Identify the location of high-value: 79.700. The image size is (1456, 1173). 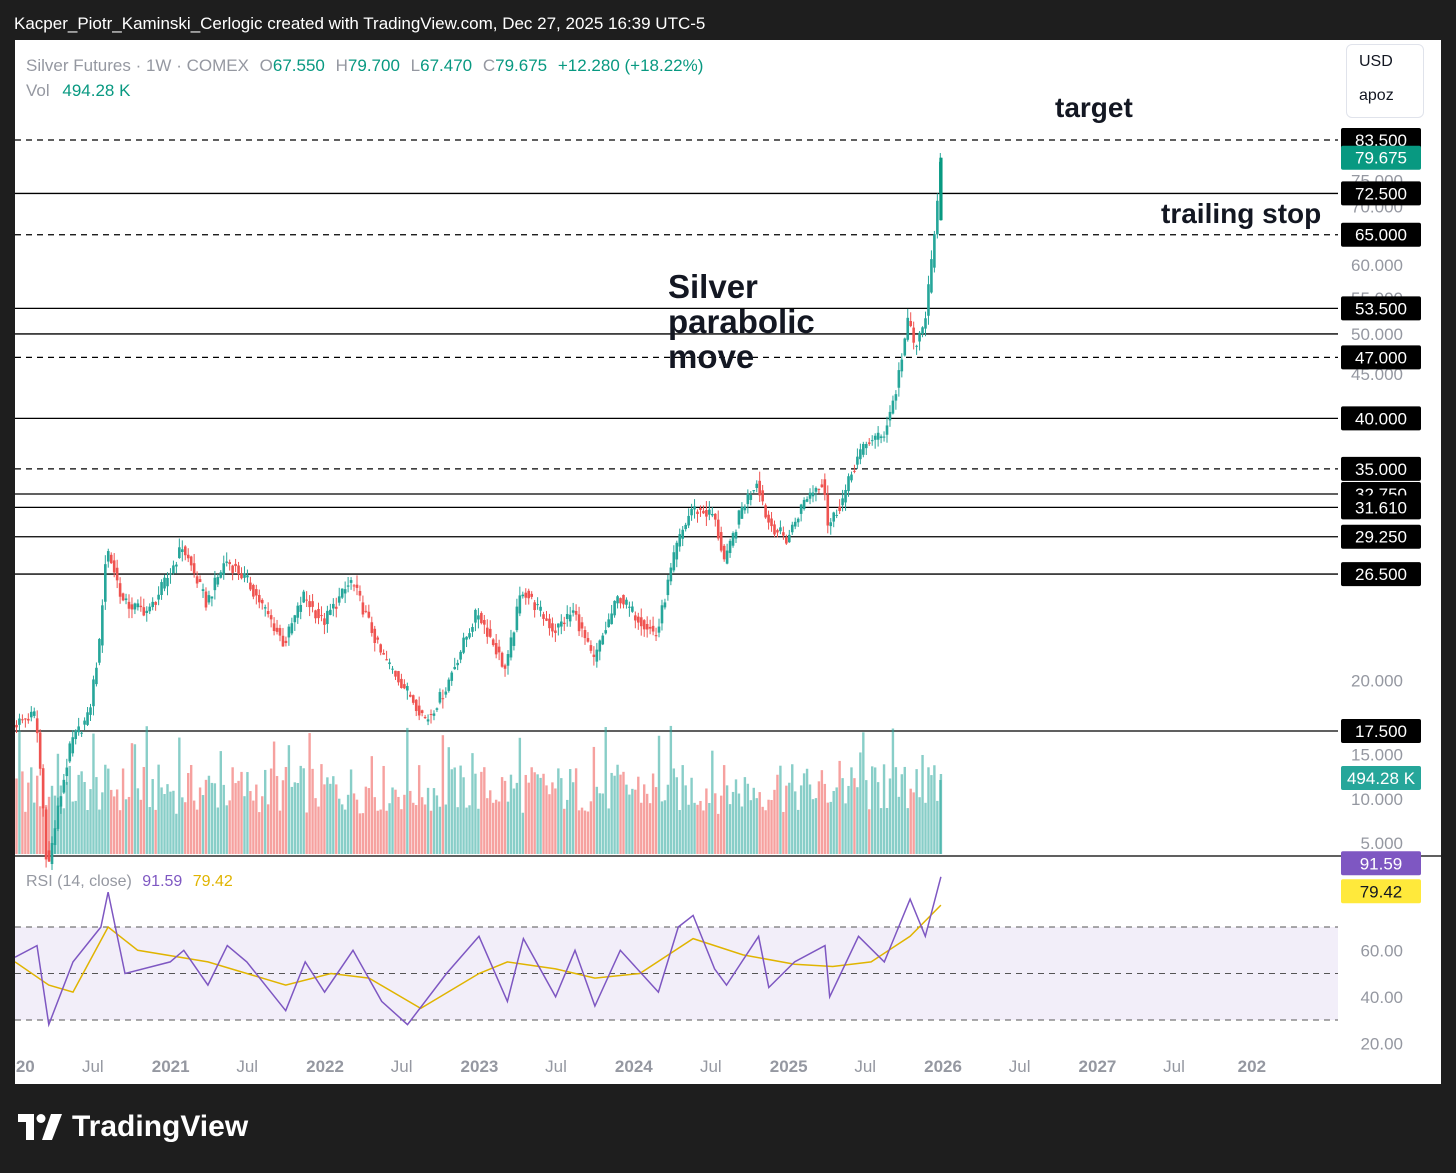
(373, 65).